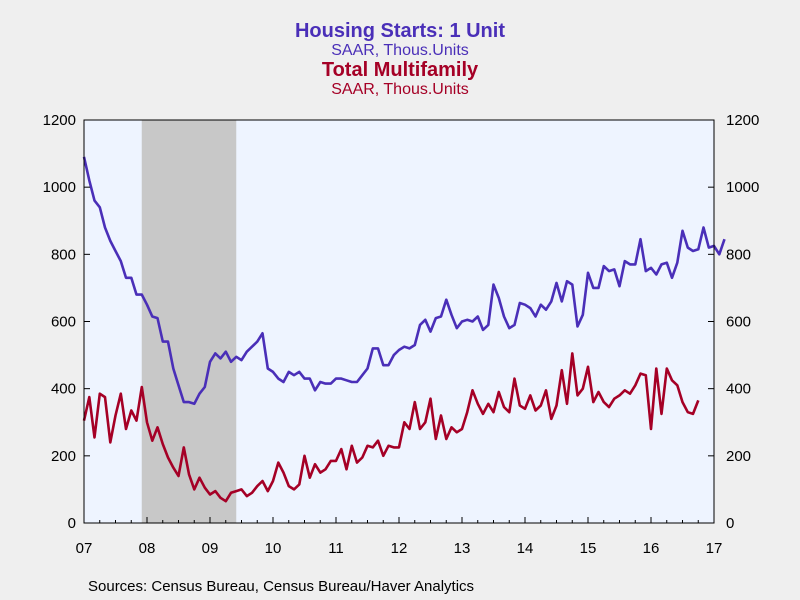 This screenshot has width=800, height=600. Describe the element at coordinates (400, 70) in the screenshot. I see `title-series-2: Total Multifamily` at that location.